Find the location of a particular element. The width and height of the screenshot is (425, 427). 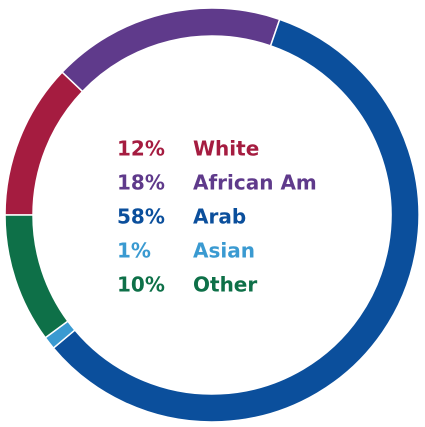

percent-label: 10% is located at coordinates (141, 285).